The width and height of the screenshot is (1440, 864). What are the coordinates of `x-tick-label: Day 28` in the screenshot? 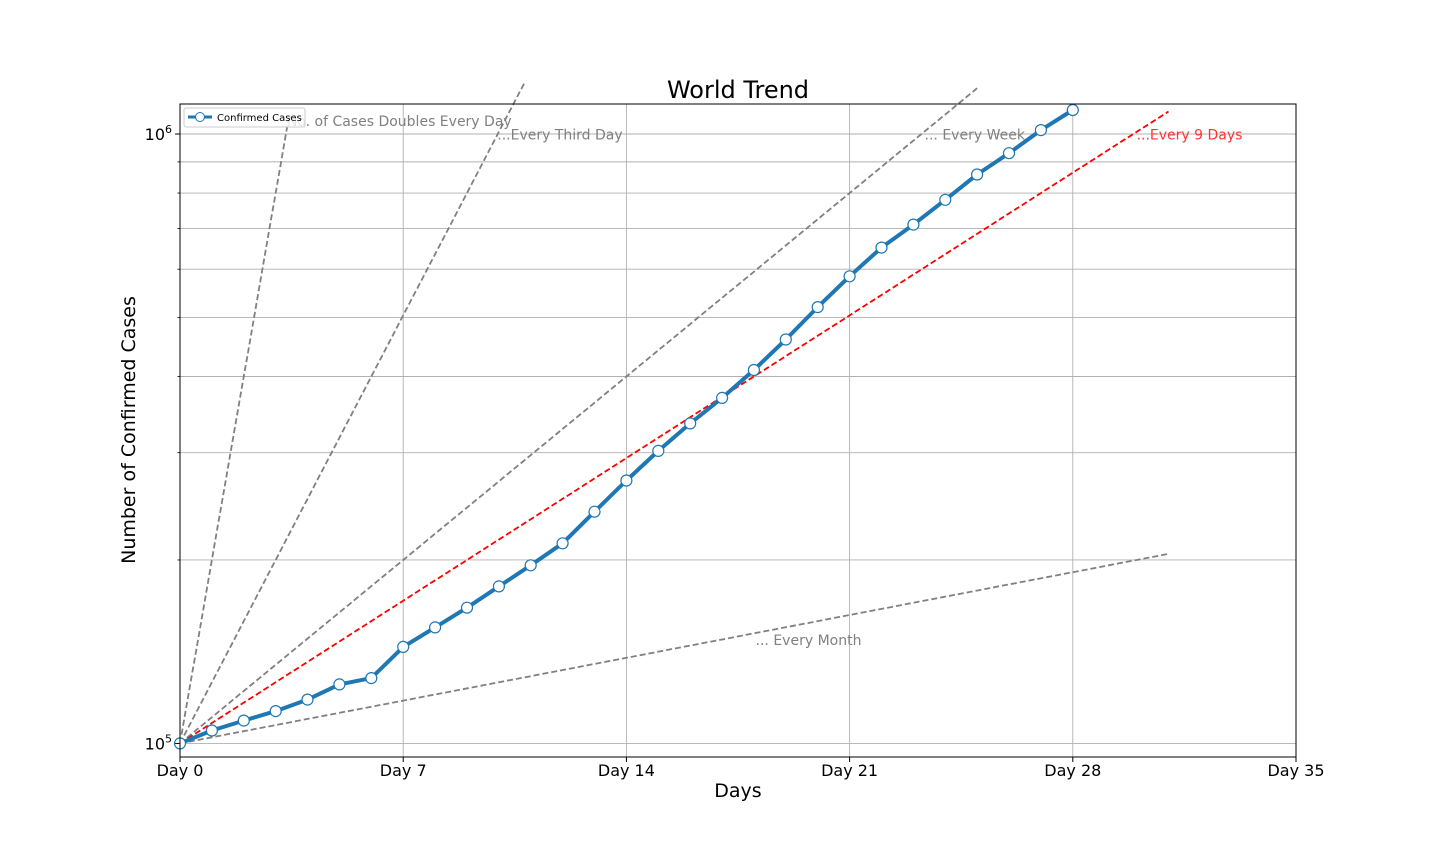 It's located at (1072, 770).